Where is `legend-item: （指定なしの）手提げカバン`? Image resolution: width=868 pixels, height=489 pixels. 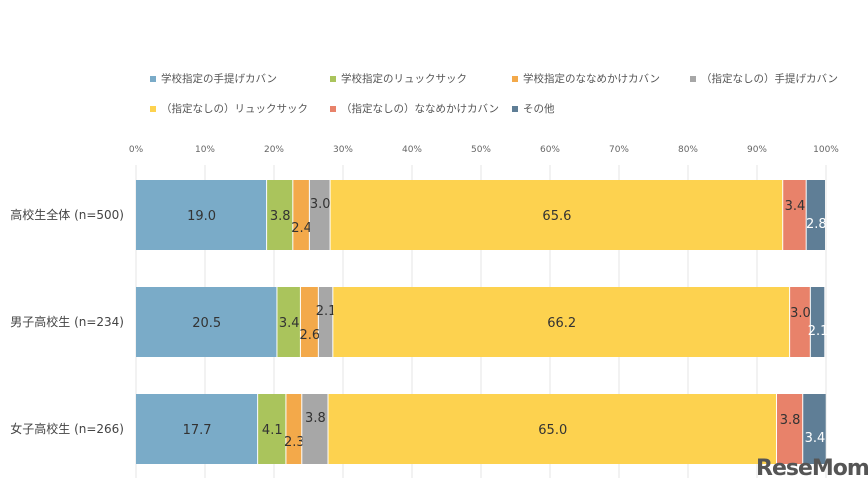
legend-item: （指定なしの）手提げカバン is located at coordinates (764, 78).